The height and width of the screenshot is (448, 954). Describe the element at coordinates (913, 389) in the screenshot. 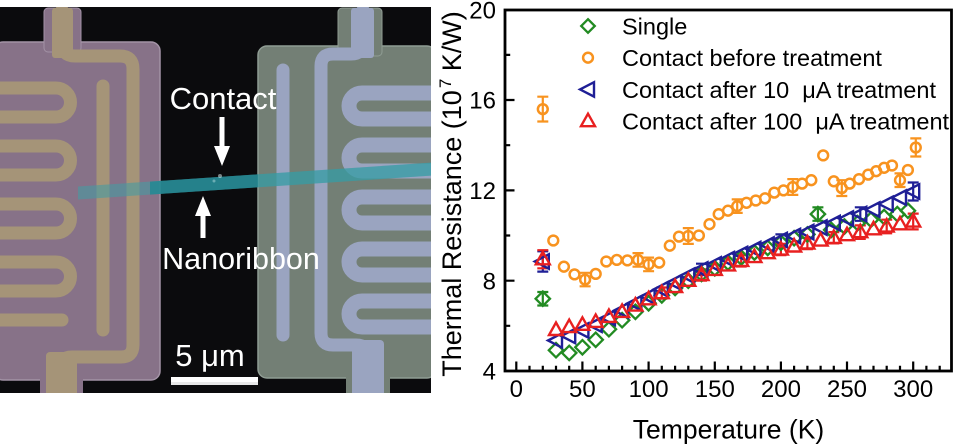

I see `svg-text: 300` at that location.